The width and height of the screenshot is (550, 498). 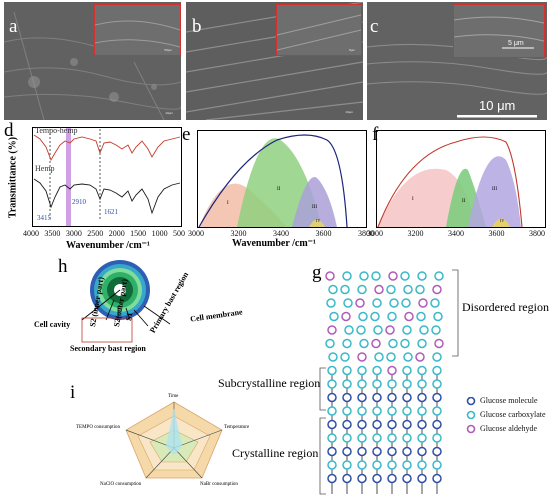 What do you see at coordinates (197, 26) in the screenshot?
I see `panel-label-b: b` at bounding box center [197, 26].